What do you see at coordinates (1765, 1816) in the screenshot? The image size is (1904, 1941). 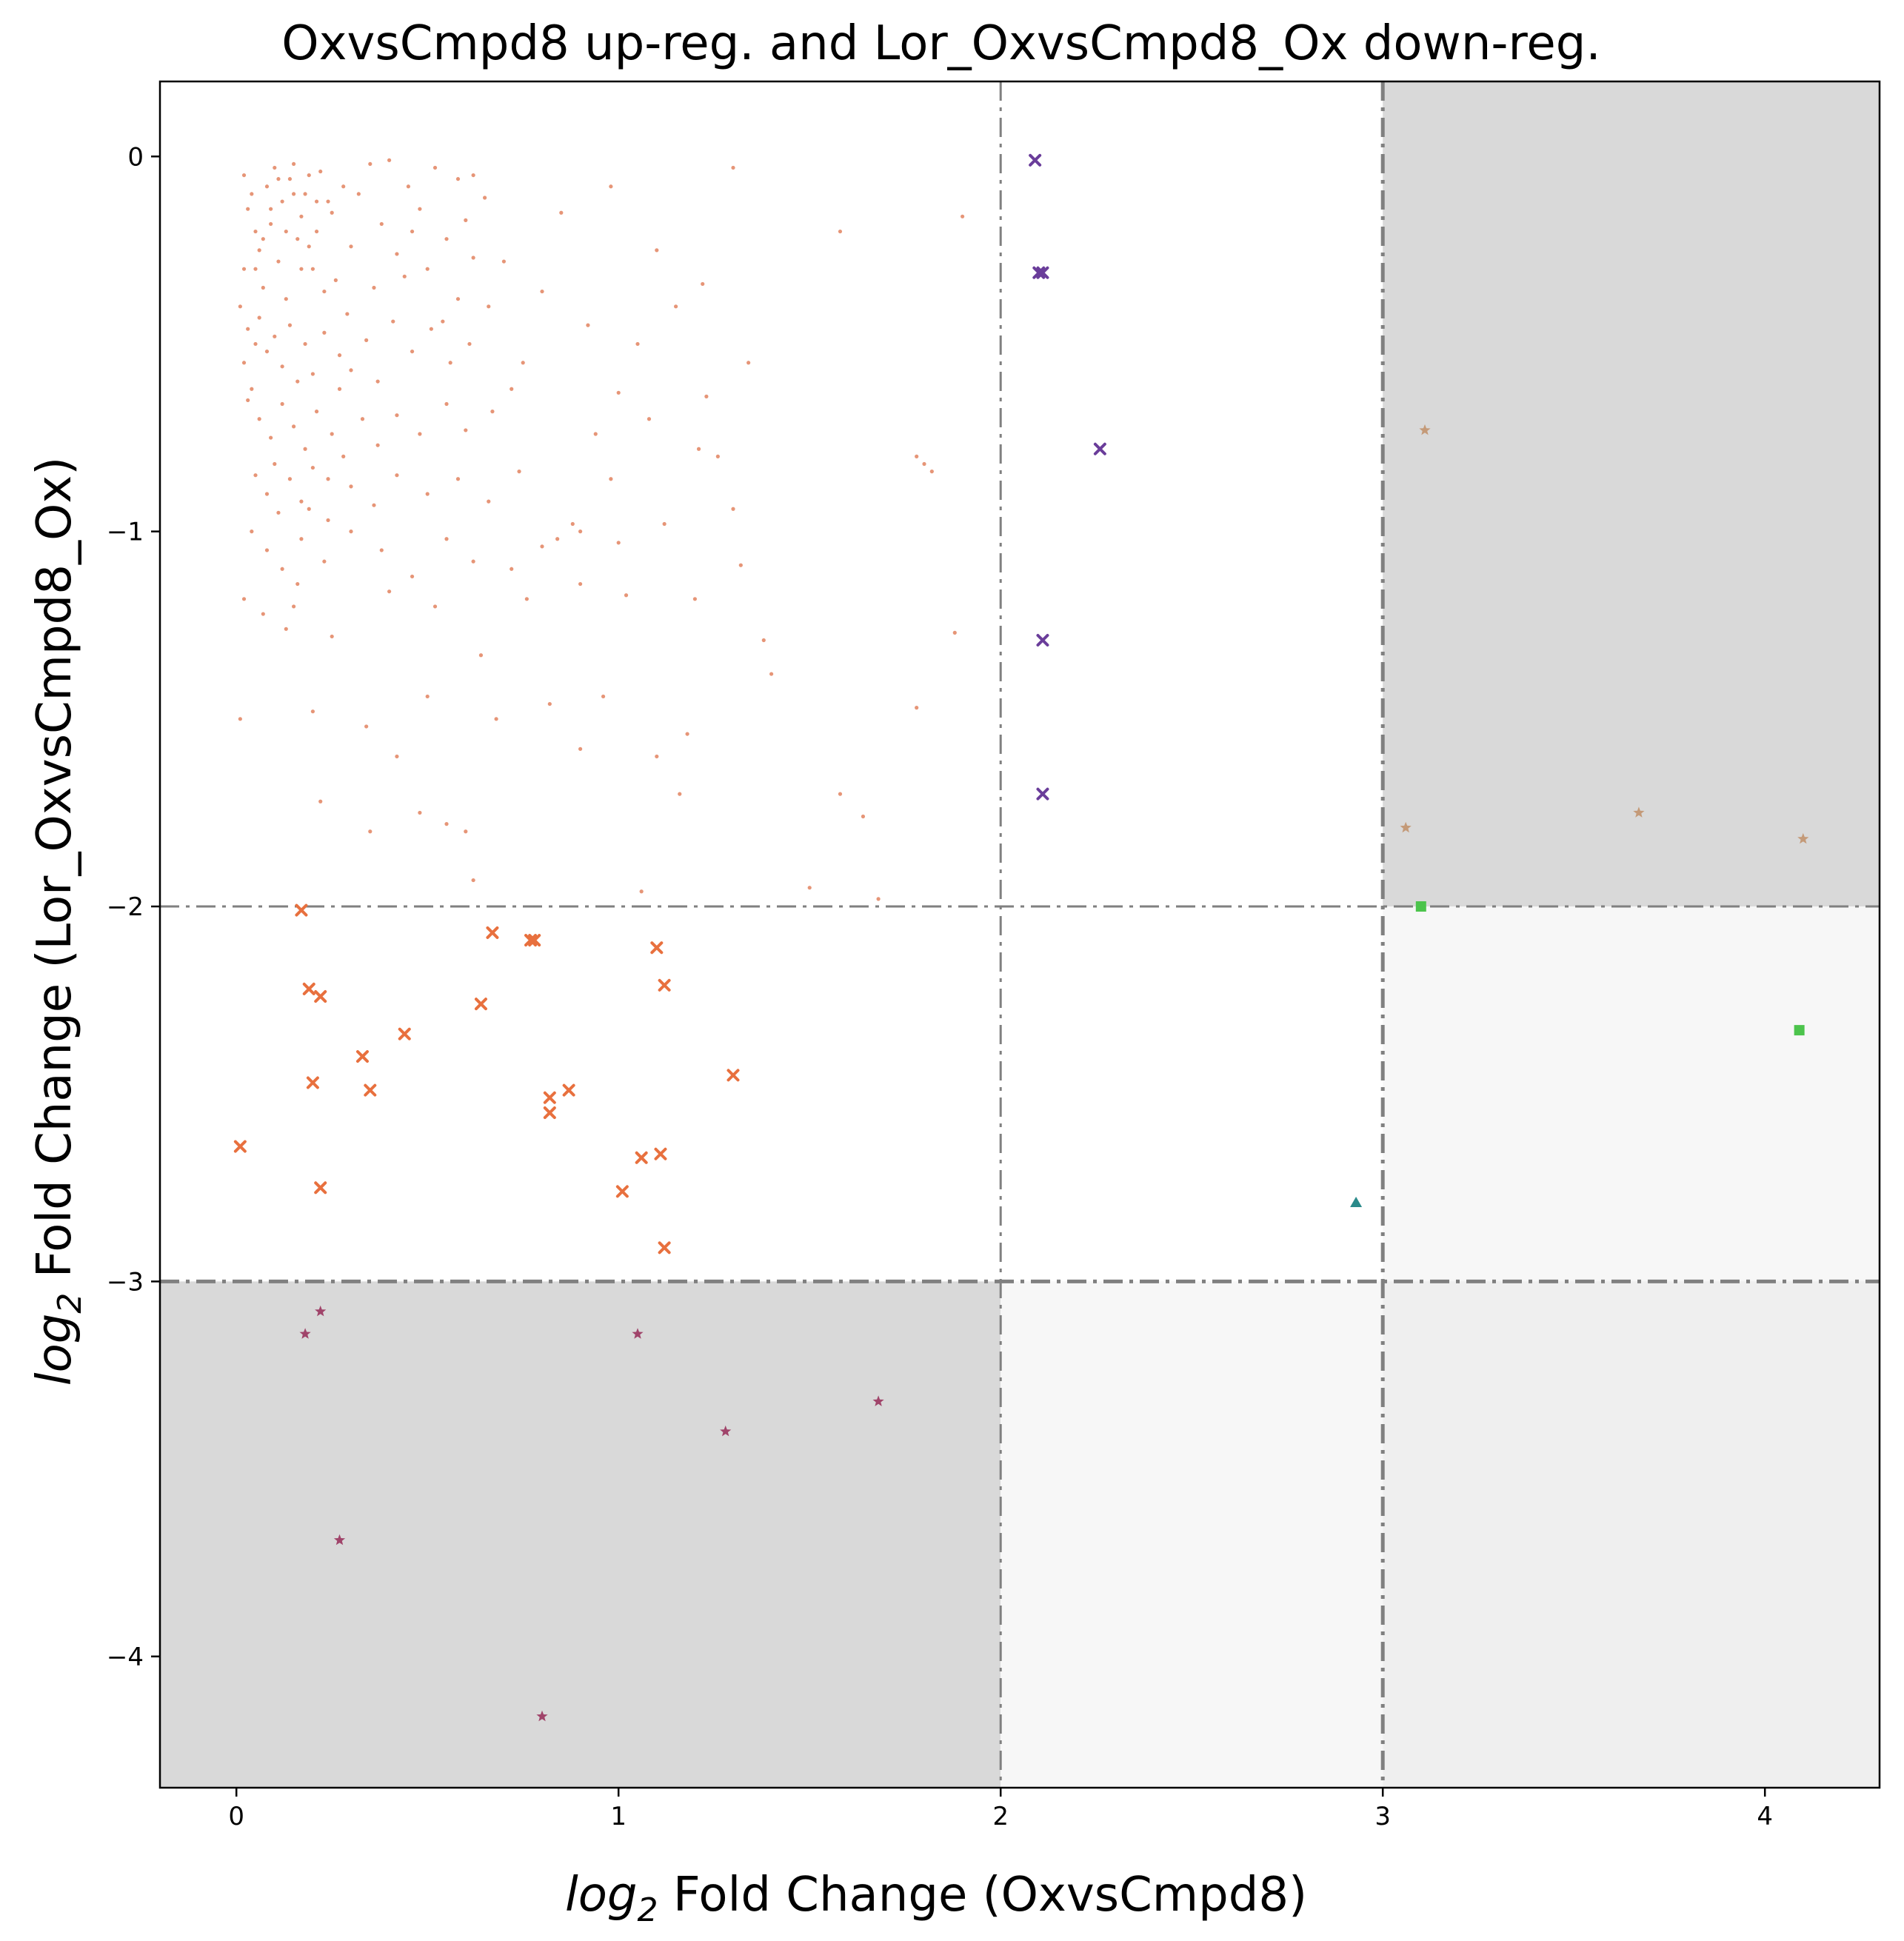 I see `x-tick-label-4: 4` at bounding box center [1765, 1816].